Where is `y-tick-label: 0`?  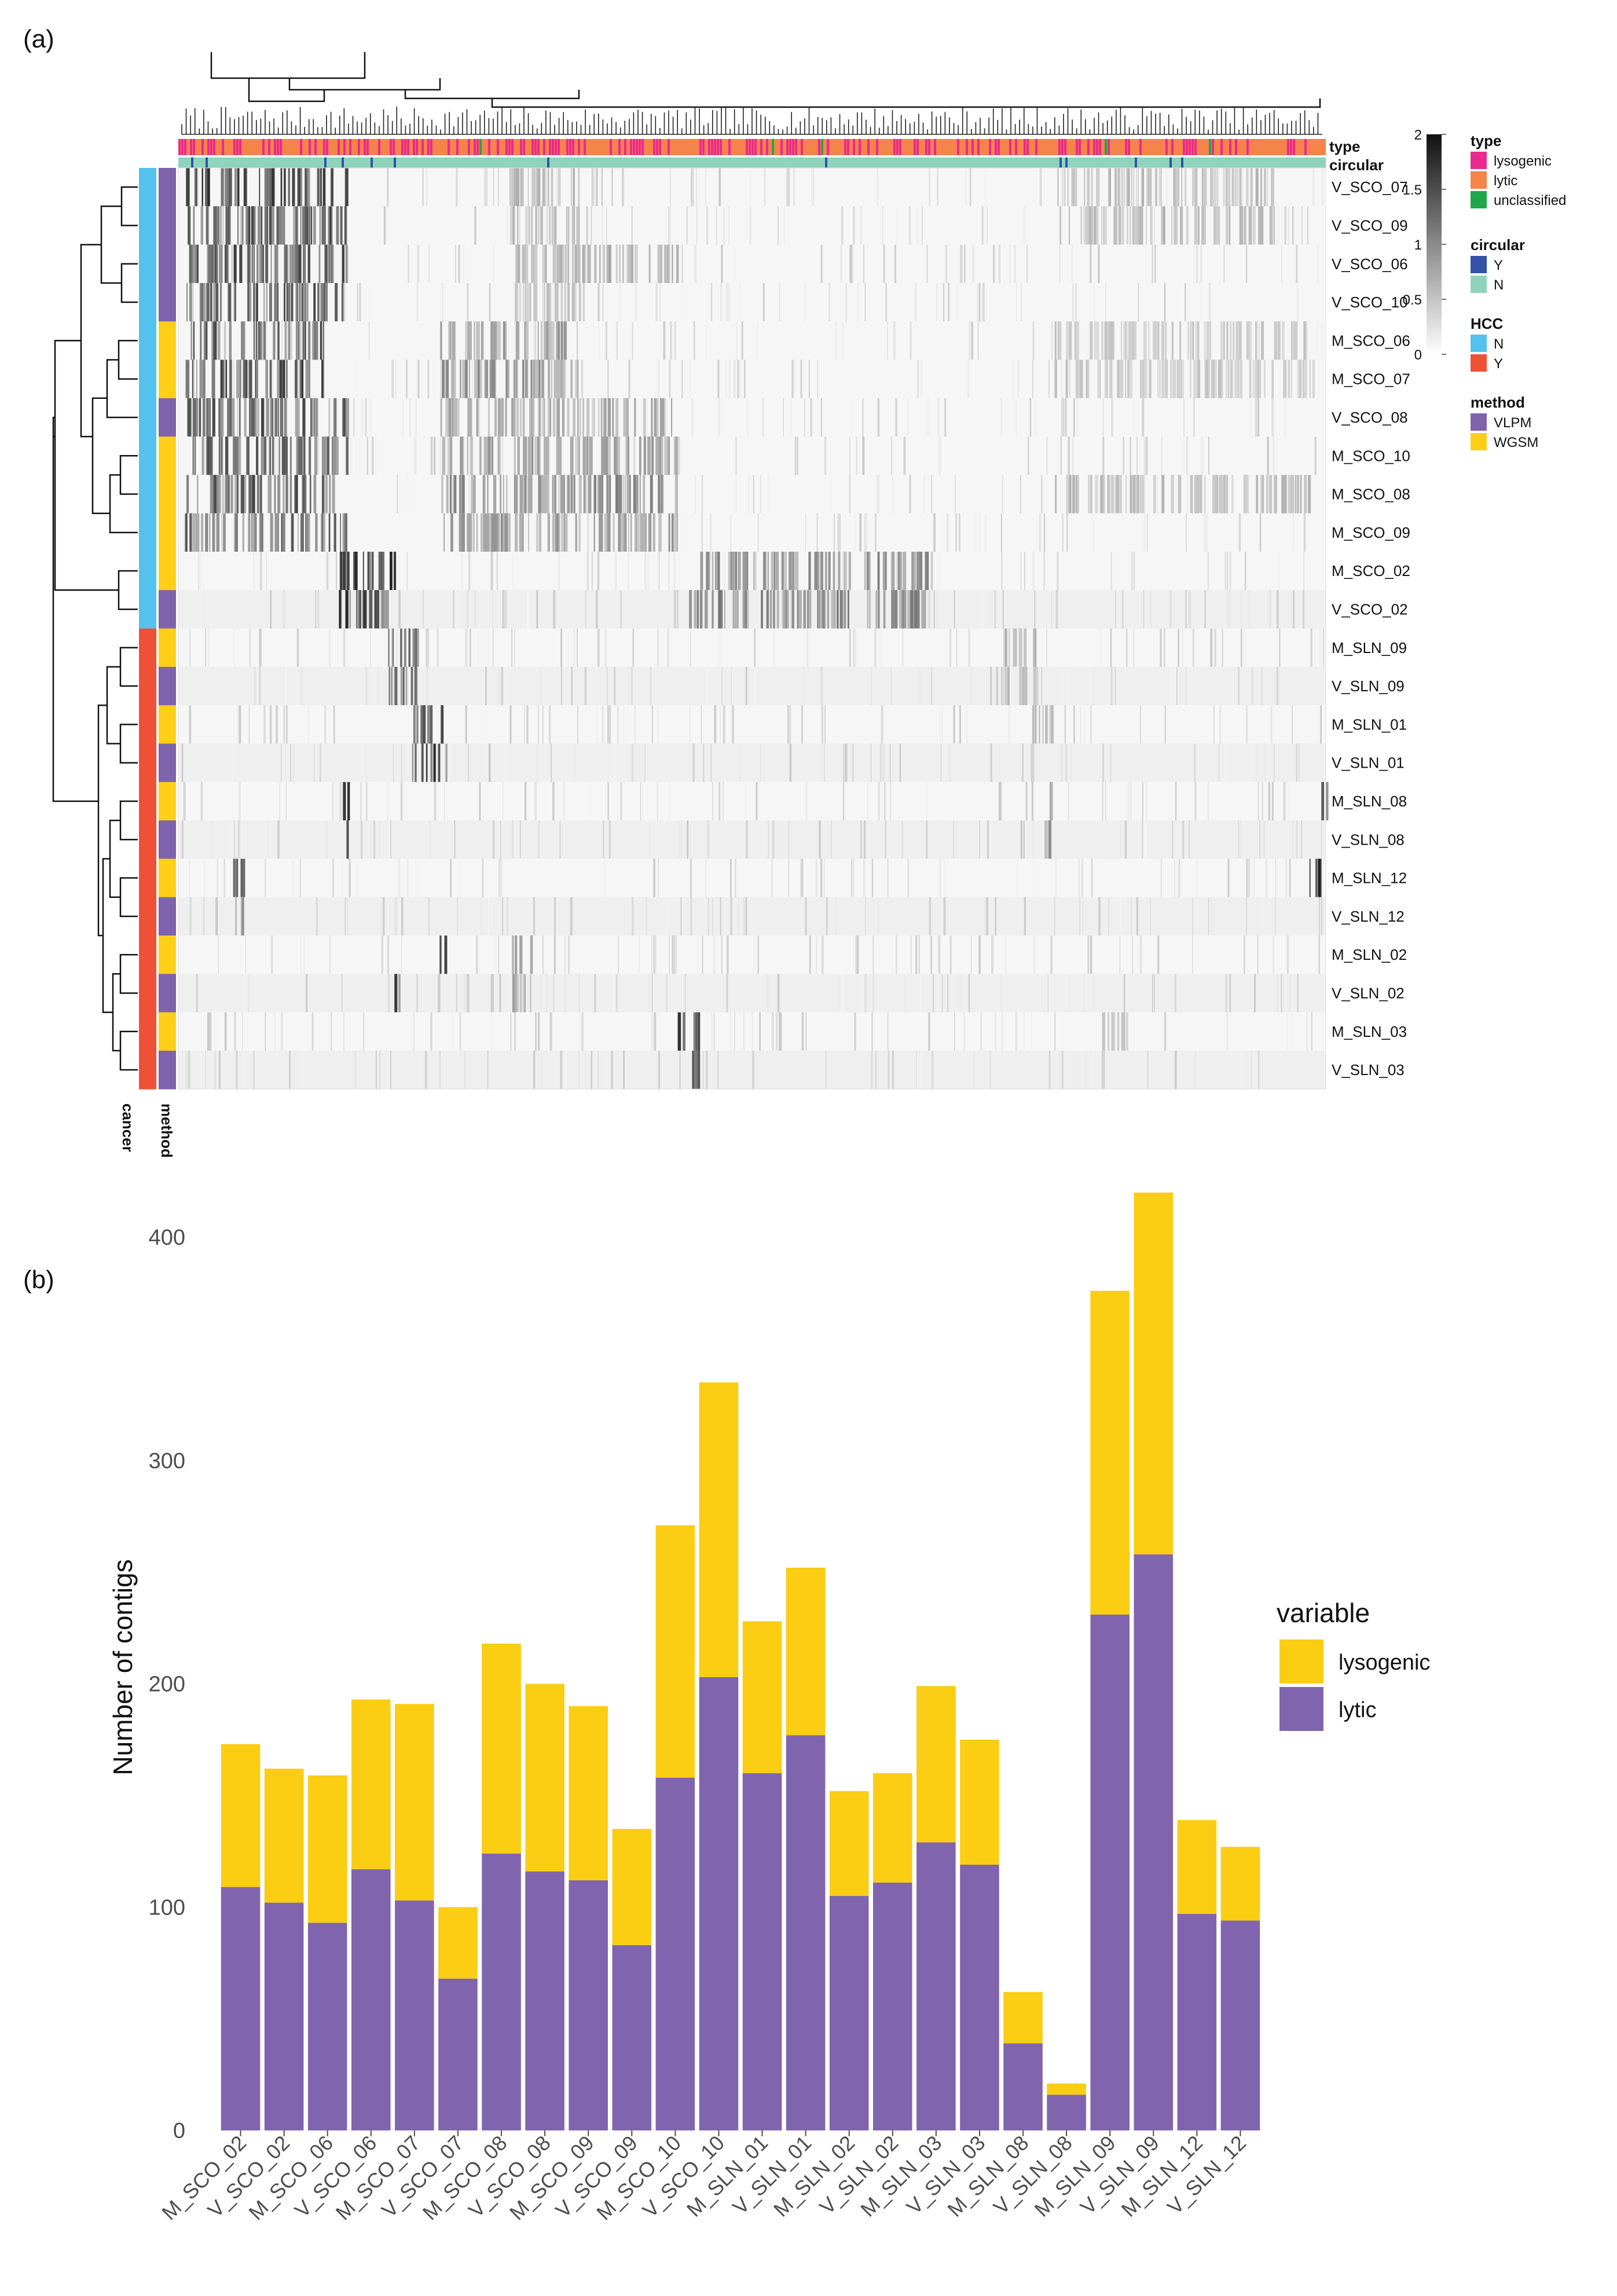 y-tick-label: 0 is located at coordinates (179, 2131).